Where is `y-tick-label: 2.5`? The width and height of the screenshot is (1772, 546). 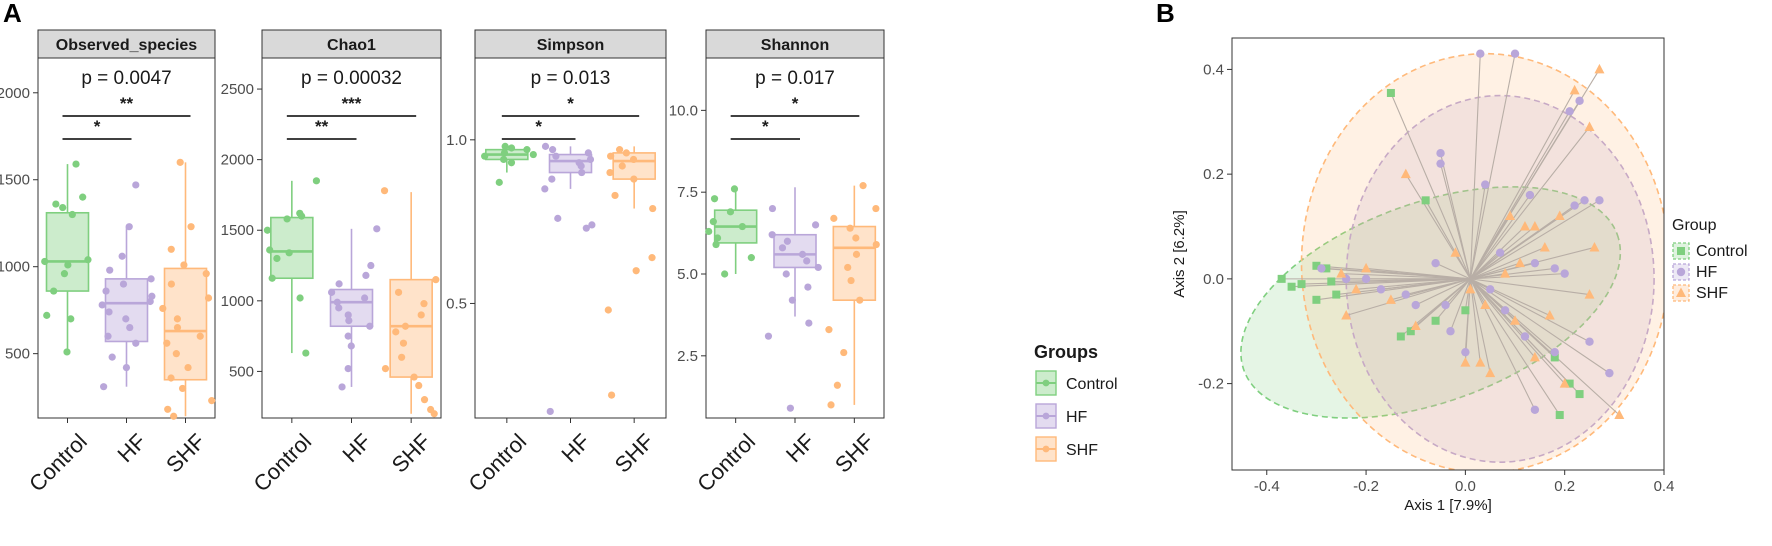 y-tick-label: 2.5 is located at coordinates (687, 356).